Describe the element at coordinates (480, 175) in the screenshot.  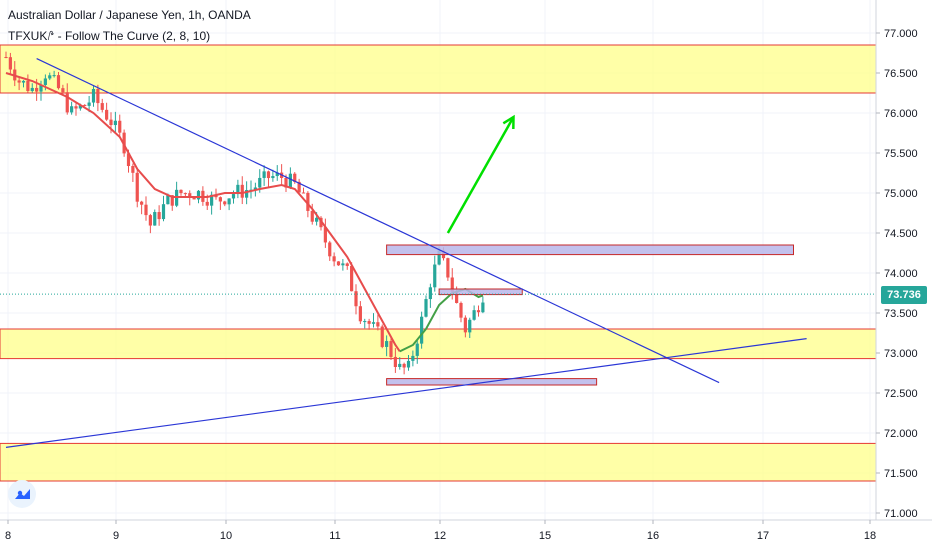
I see `arrow-shaft` at that location.